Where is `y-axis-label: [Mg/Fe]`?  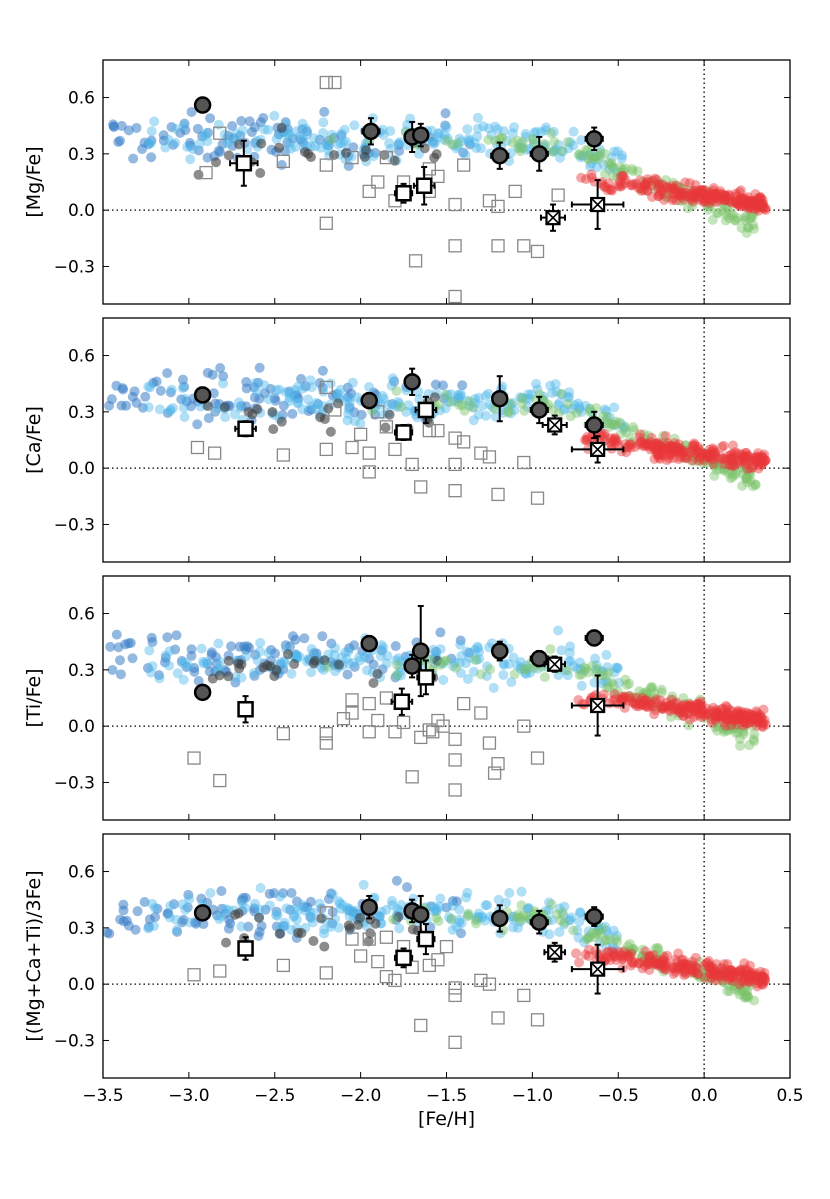 y-axis-label: [Mg/Fe] is located at coordinates (34, 181).